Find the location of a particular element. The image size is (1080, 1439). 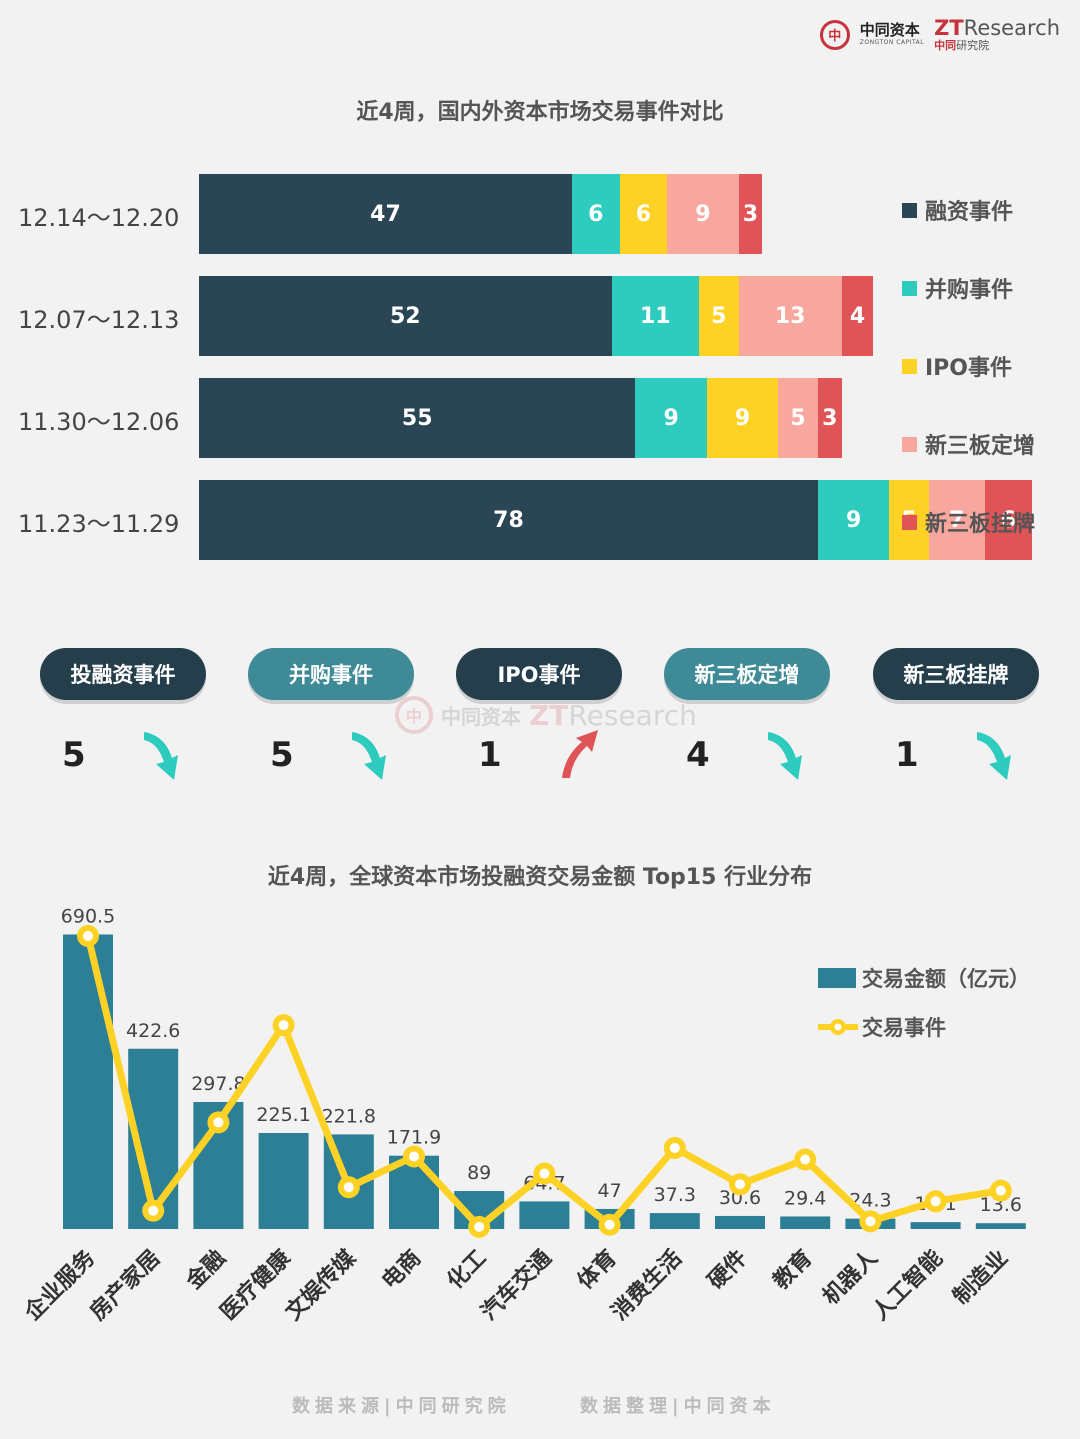

legend-item: IPO事件 is located at coordinates (957, 366).